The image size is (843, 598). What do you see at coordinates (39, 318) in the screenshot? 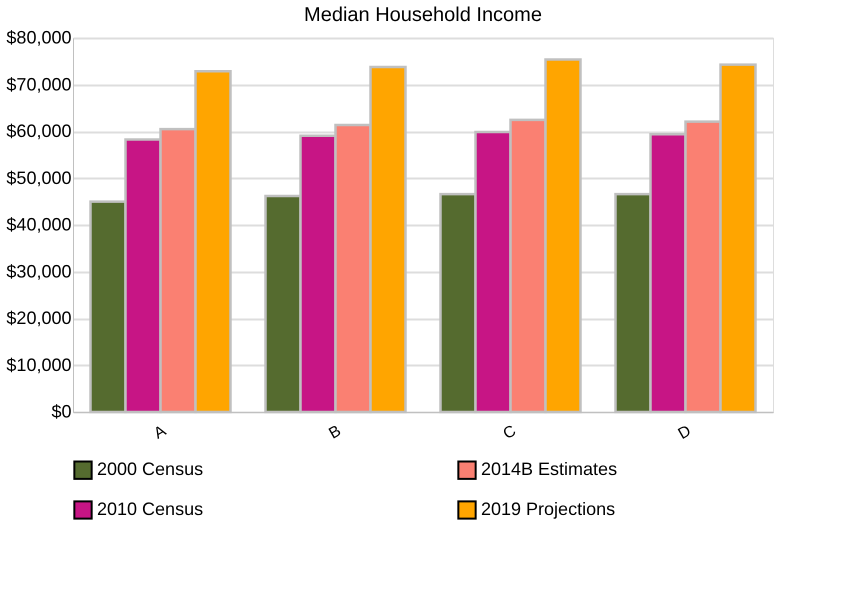
I see `y-tick-label: $20,000` at bounding box center [39, 318].